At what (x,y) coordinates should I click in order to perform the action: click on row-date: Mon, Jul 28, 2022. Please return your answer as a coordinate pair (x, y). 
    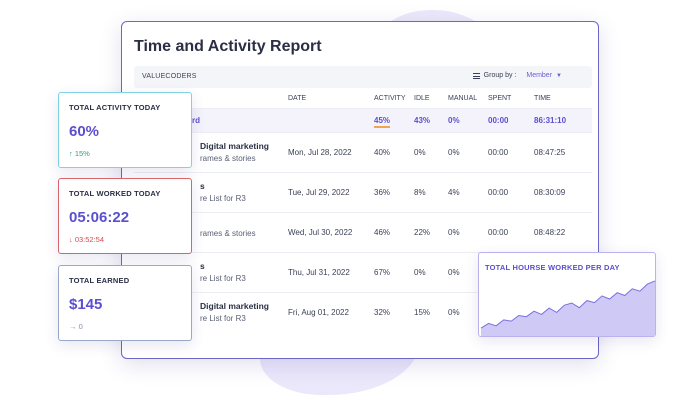
    Looking at the image, I should click on (327, 151).